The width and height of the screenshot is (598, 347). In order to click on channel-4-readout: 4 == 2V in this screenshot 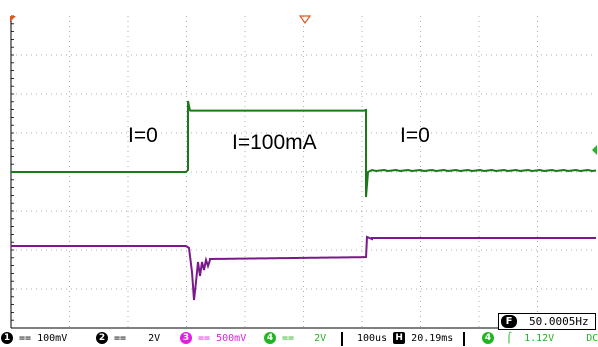, I will do `click(295, 339)`.